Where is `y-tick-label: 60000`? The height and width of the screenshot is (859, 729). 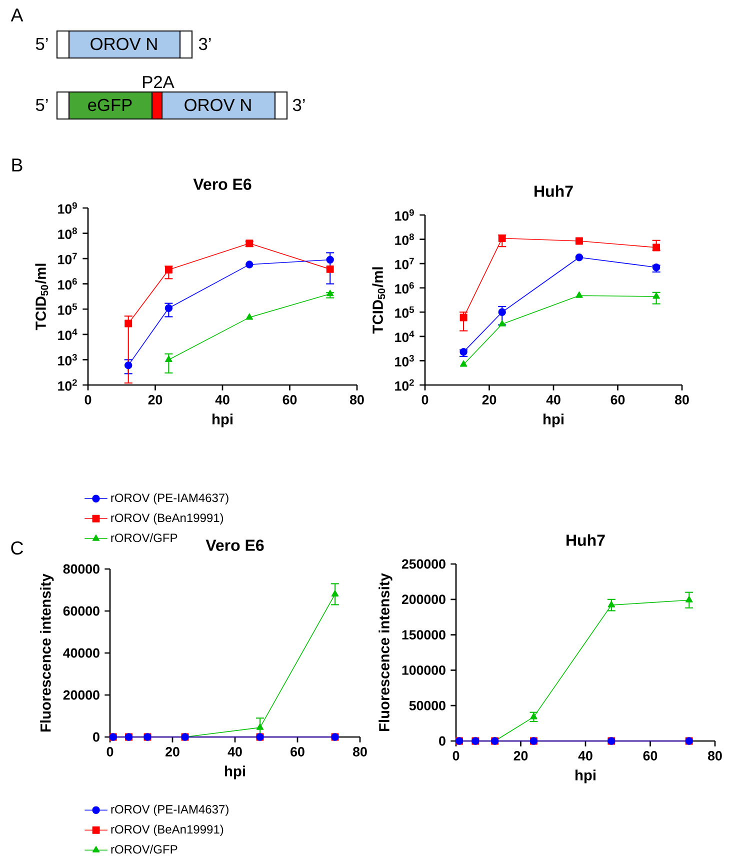
y-tick-label: 60000 is located at coordinates (81, 611).